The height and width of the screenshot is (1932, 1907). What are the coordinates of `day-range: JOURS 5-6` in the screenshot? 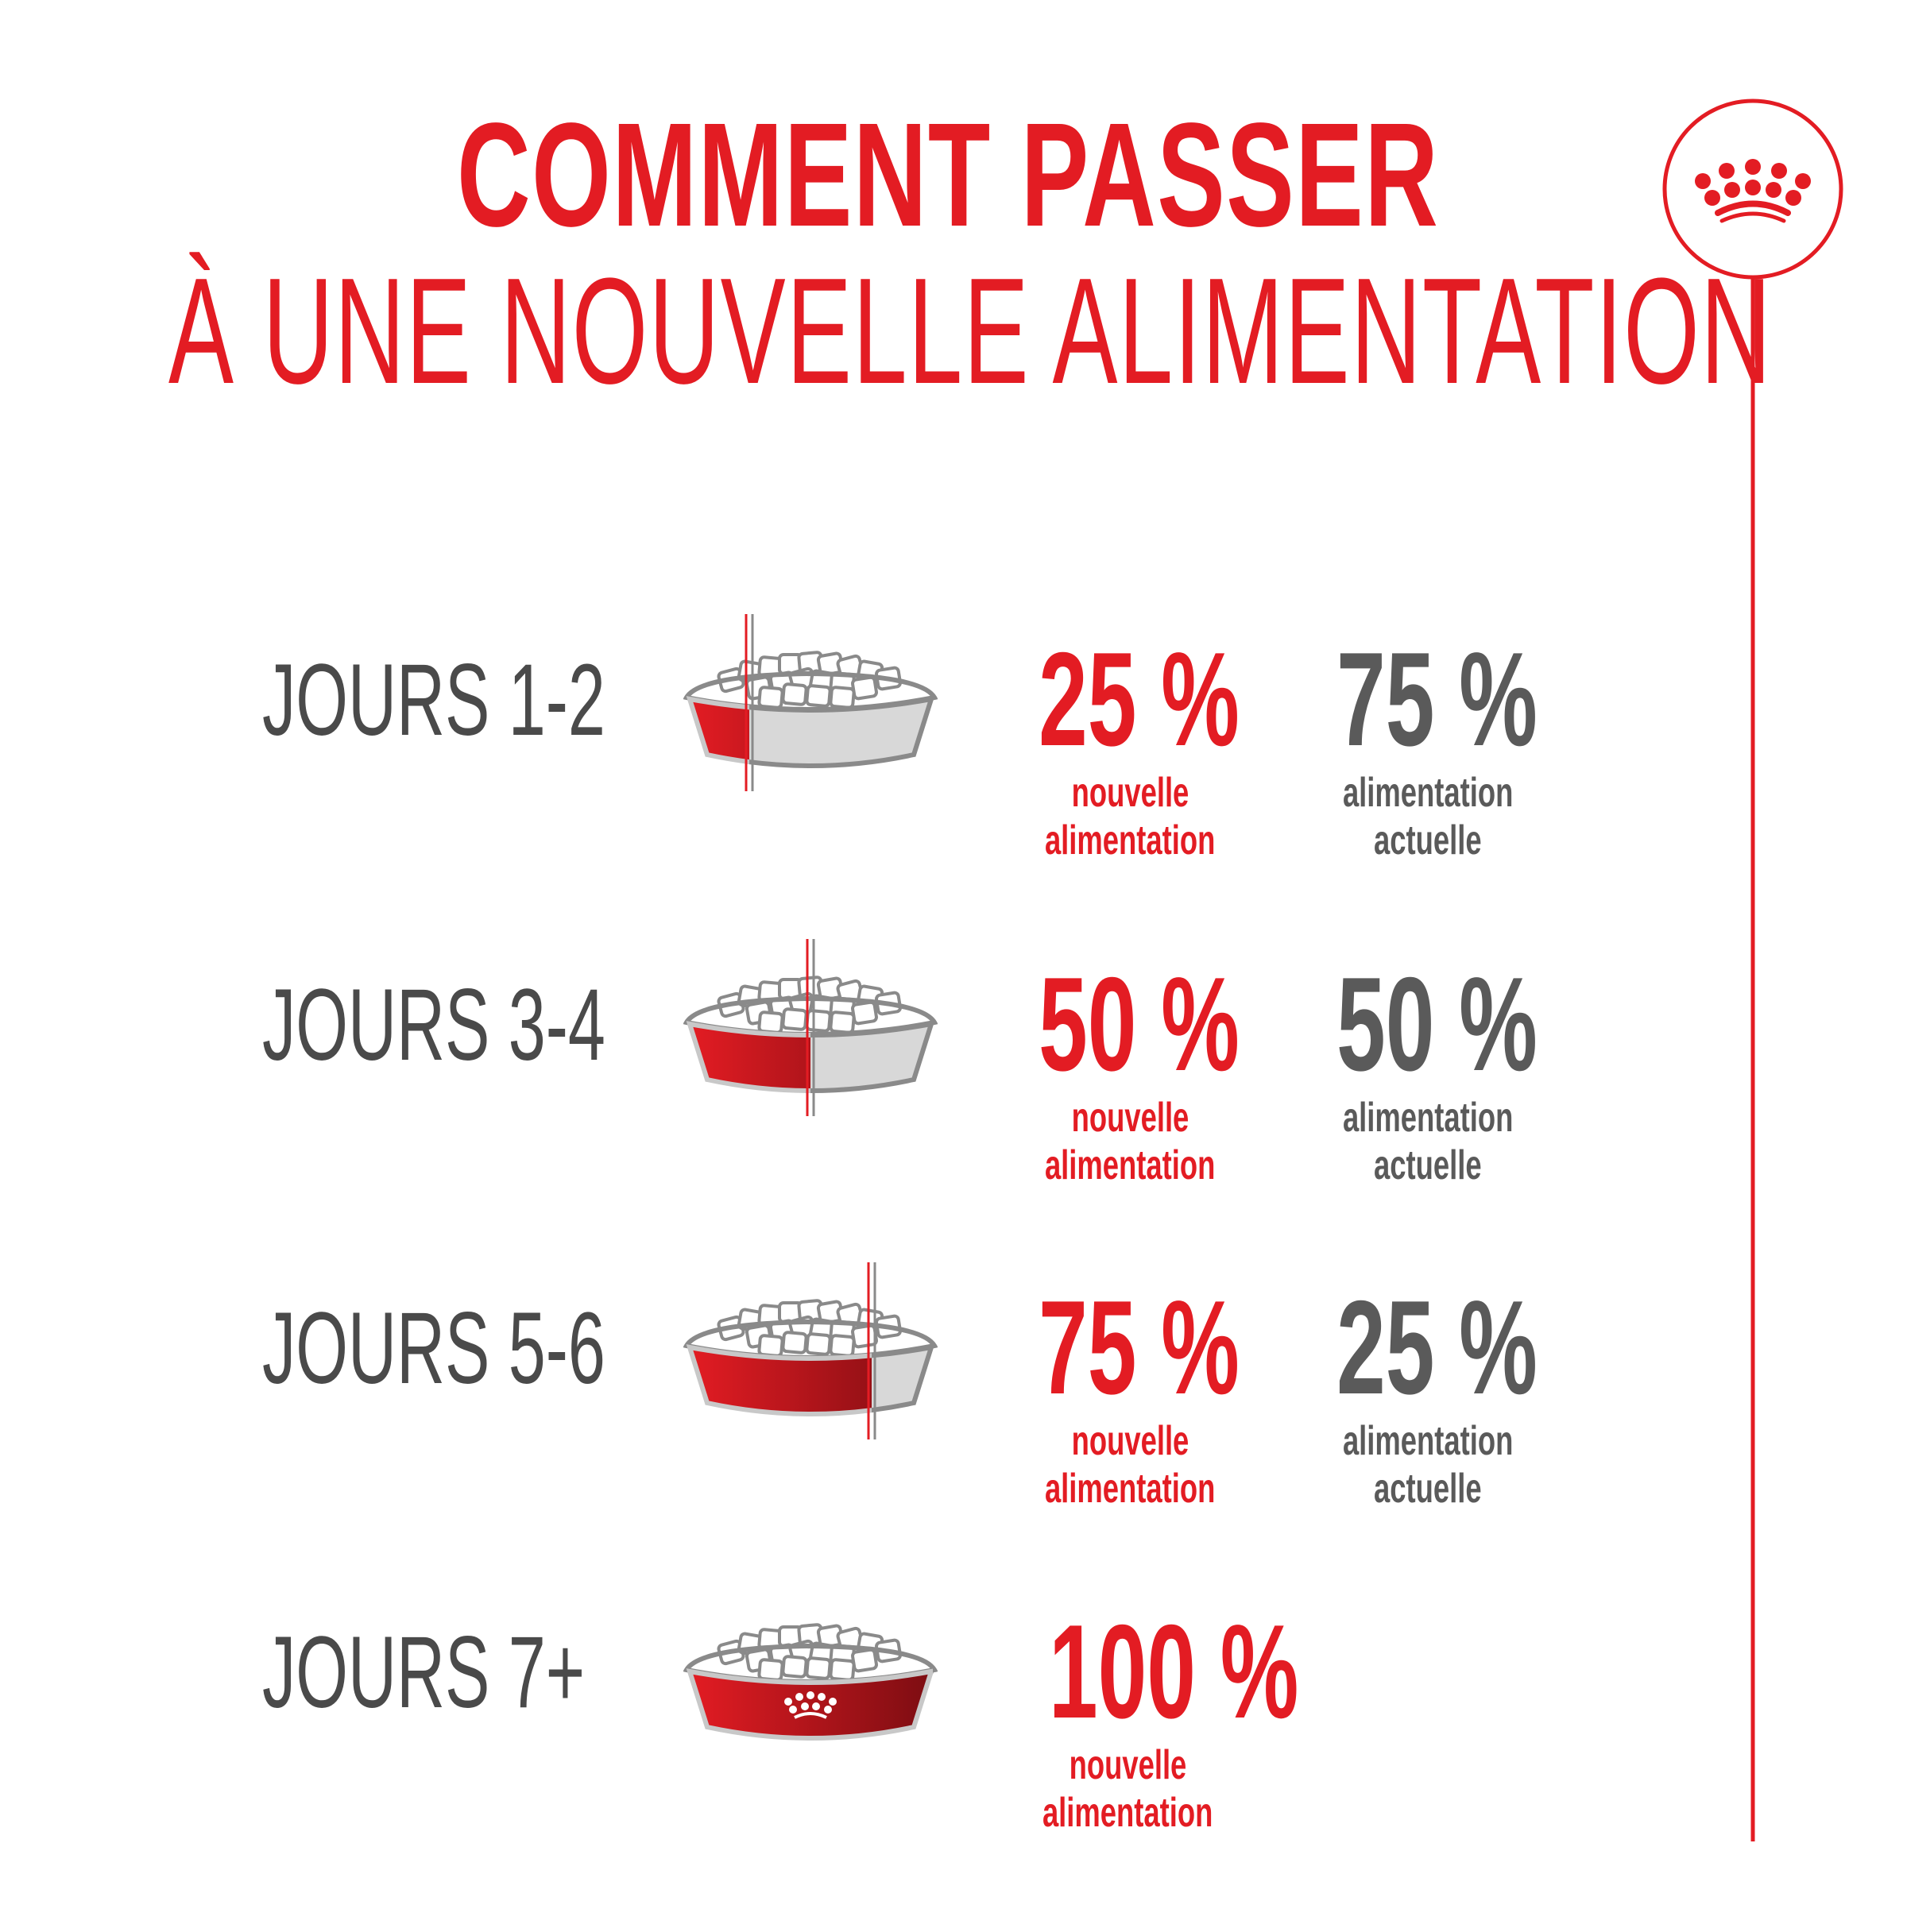 It's located at (433, 1348).